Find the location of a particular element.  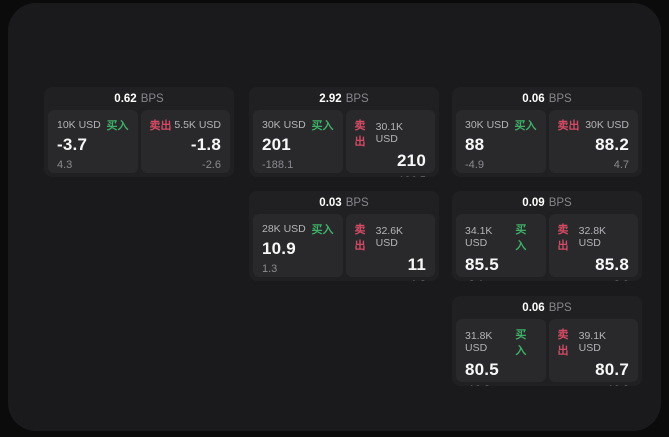

sell-panel: 卖出 30.1K USD 210 196.5 is located at coordinates (390, 143).